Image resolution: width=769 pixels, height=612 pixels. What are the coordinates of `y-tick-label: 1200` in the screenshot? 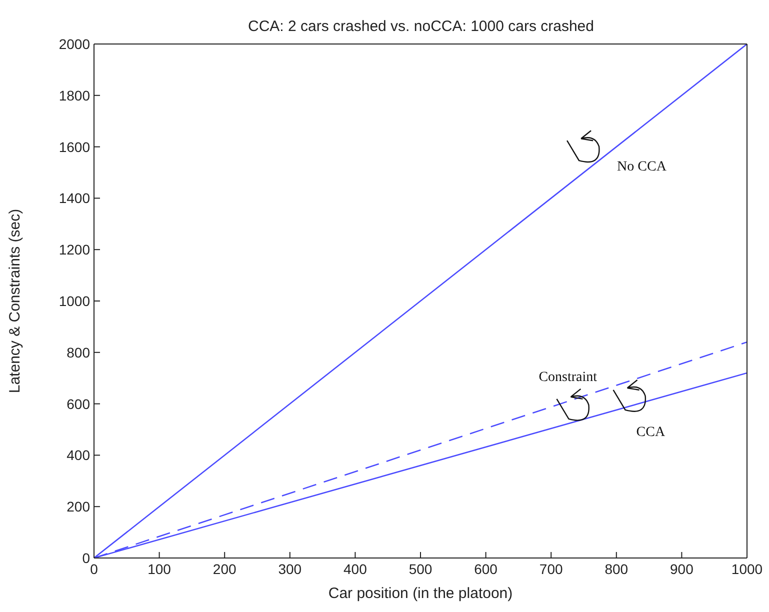 It's located at (74, 250).